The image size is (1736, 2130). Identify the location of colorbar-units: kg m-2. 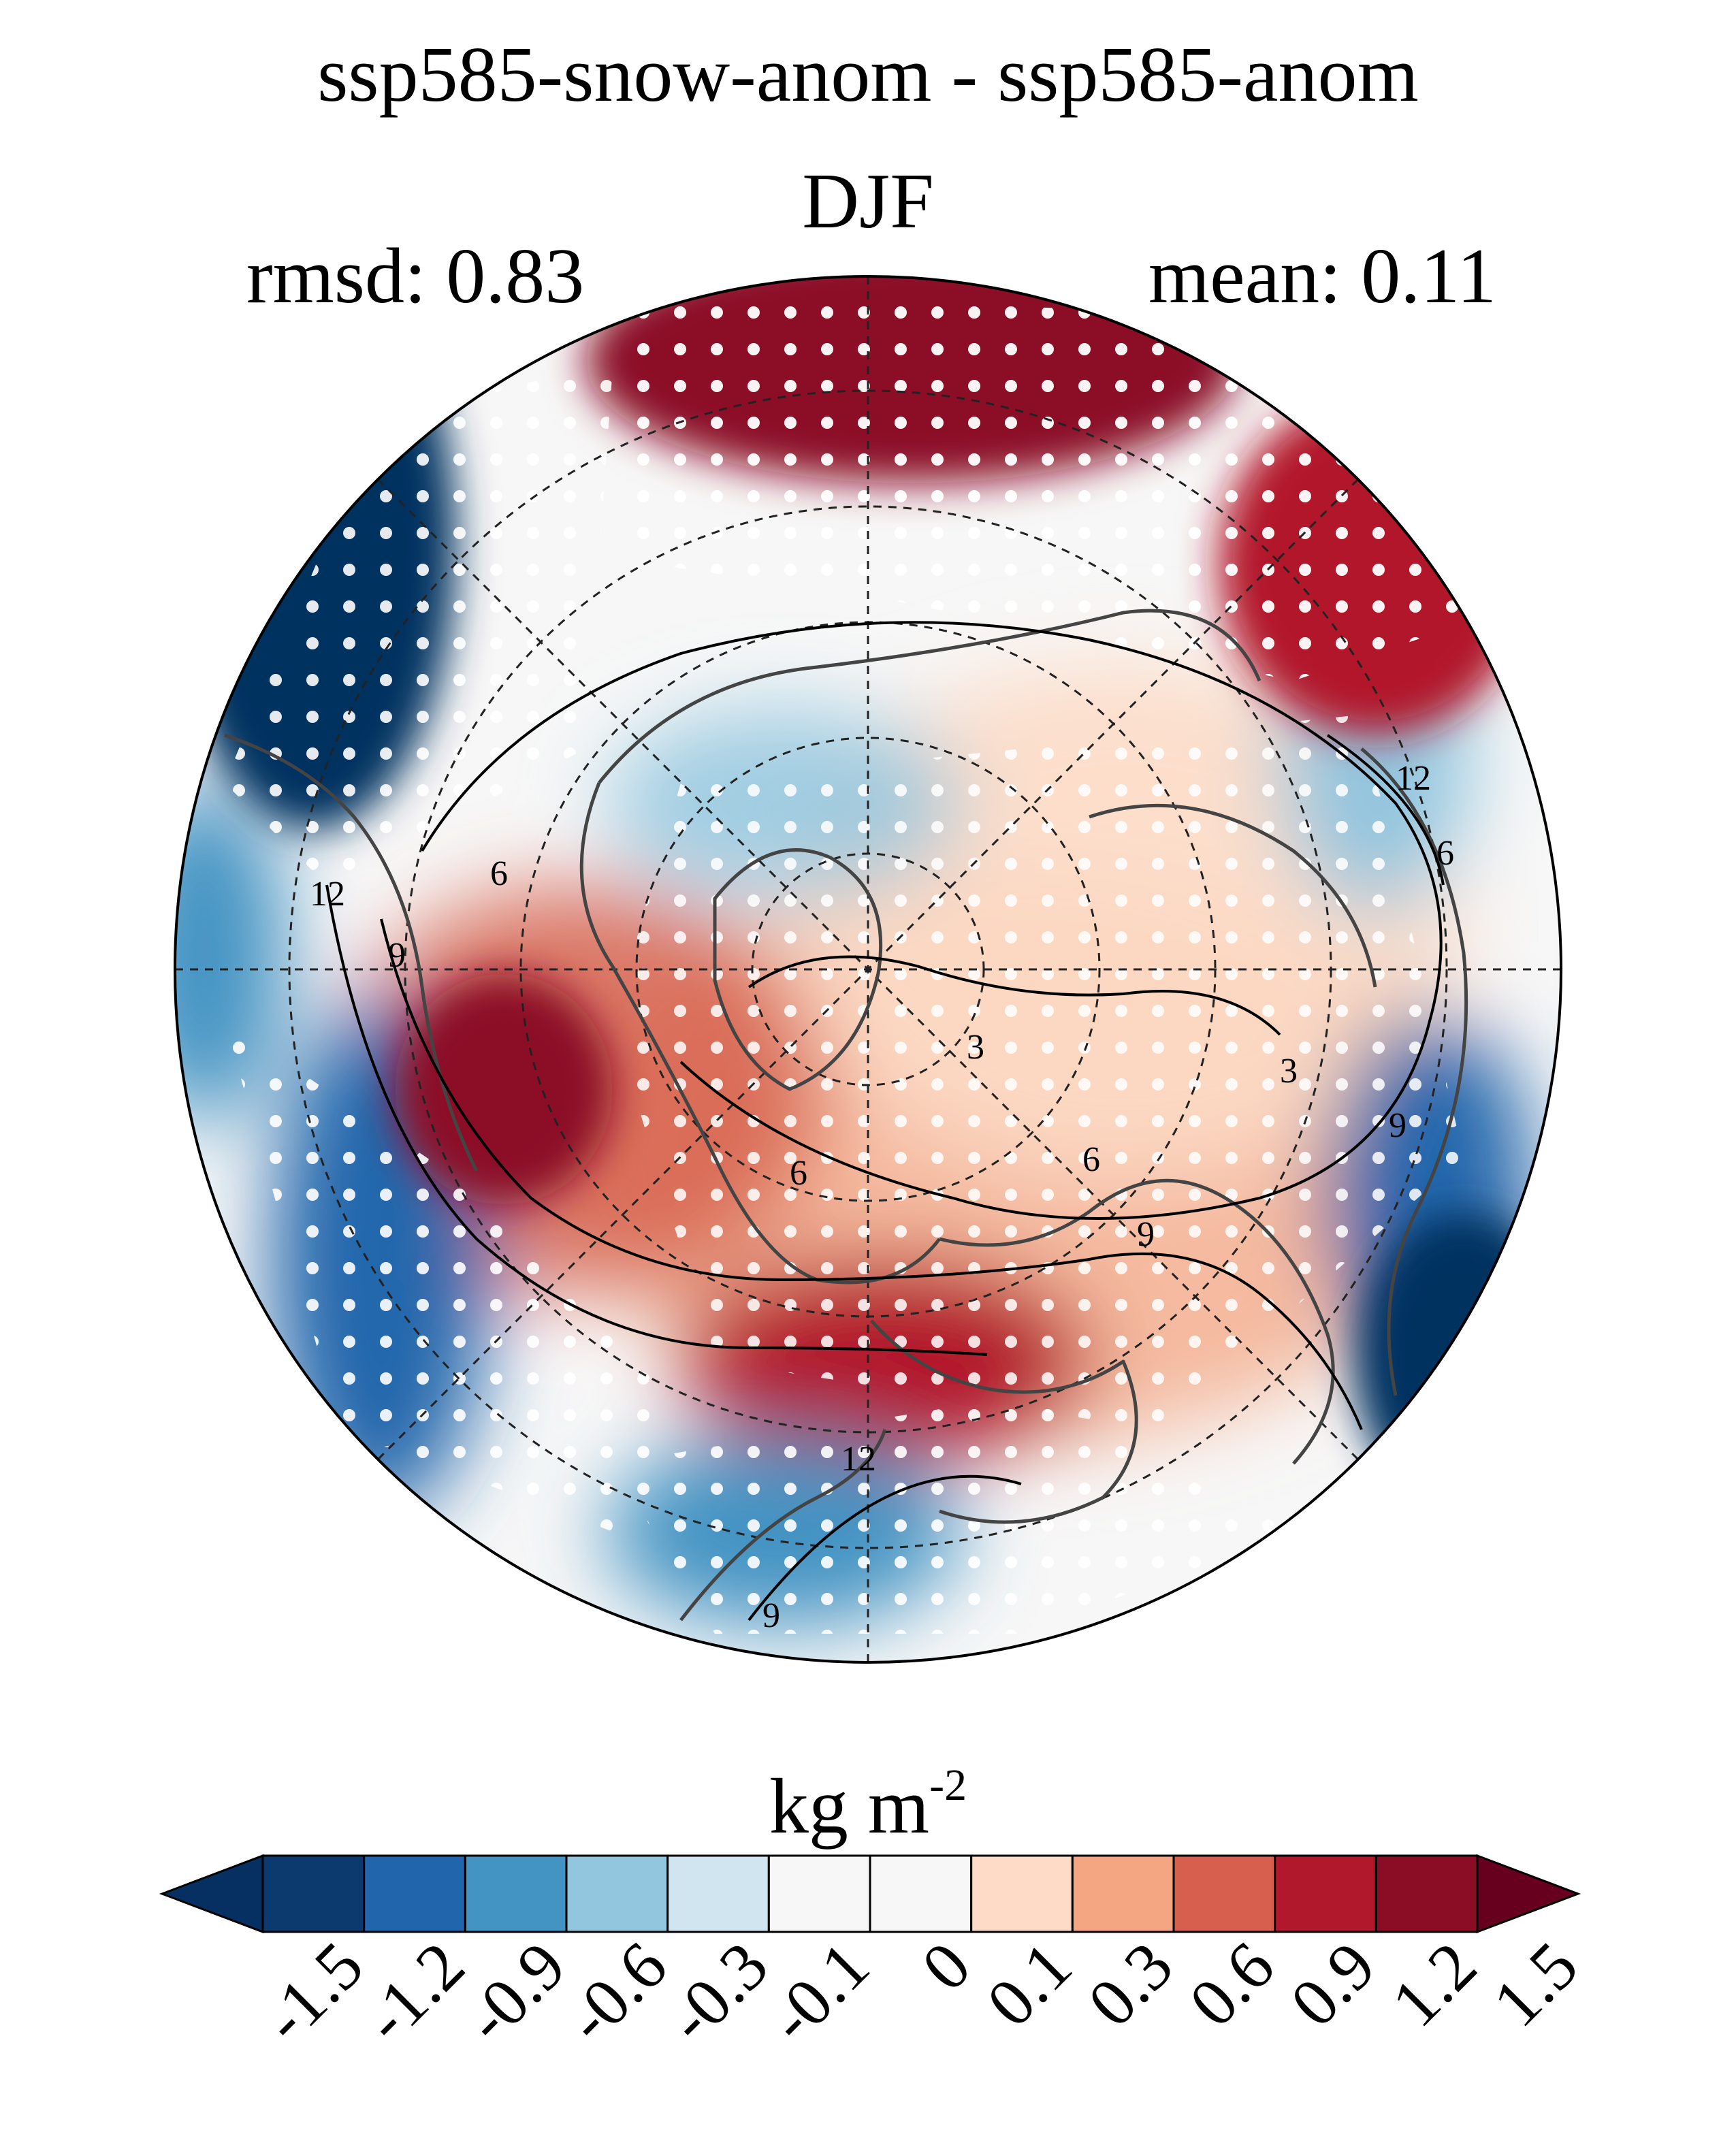
(868, 1803).